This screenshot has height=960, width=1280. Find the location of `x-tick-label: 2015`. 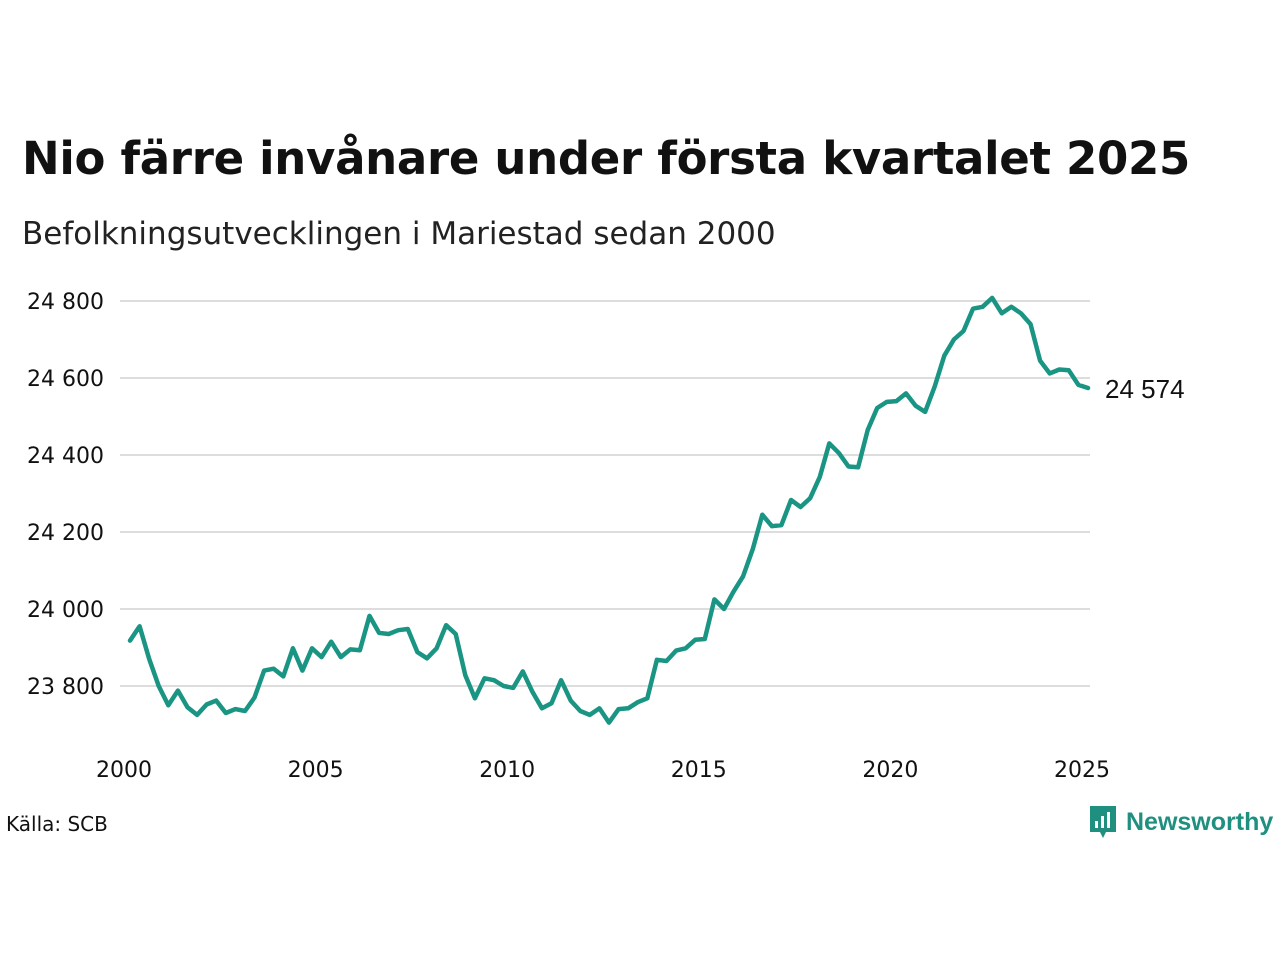

x-tick-label: 2015 is located at coordinates (699, 770).